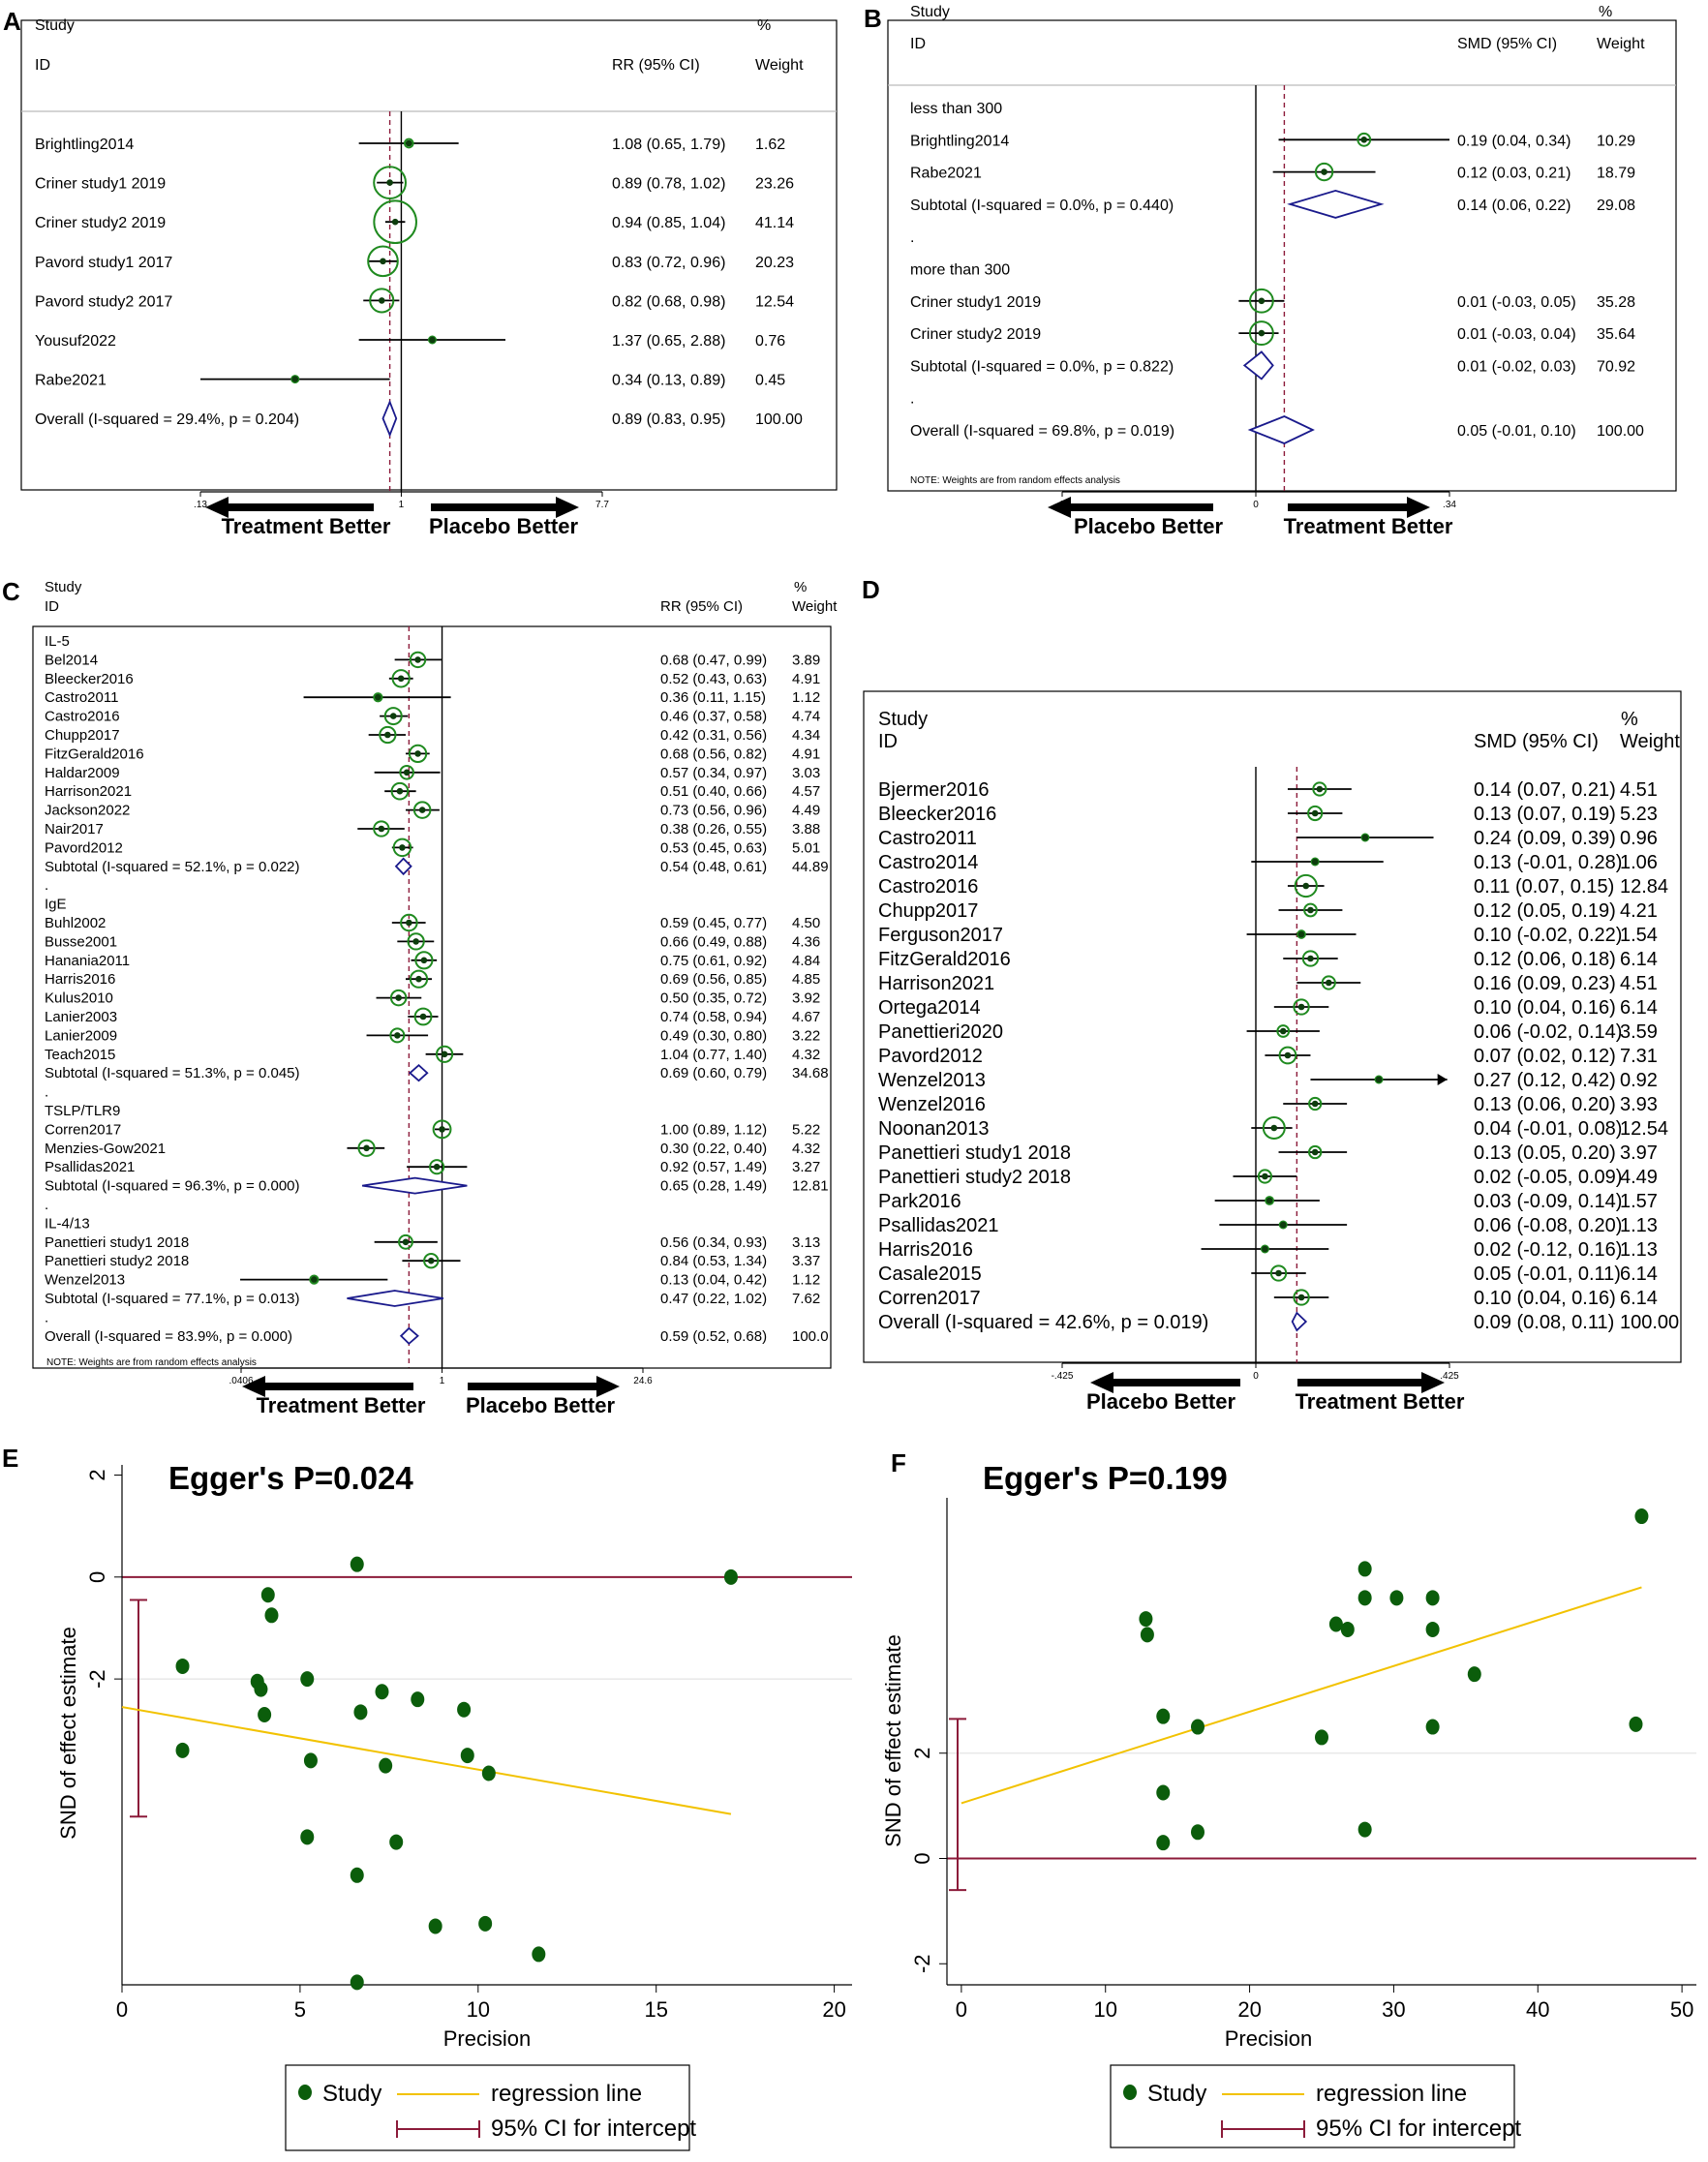  Describe the element at coordinates (1545, 911) in the screenshot. I see `effect-ci-text: 0.12 (0.05, 0.19)` at that location.